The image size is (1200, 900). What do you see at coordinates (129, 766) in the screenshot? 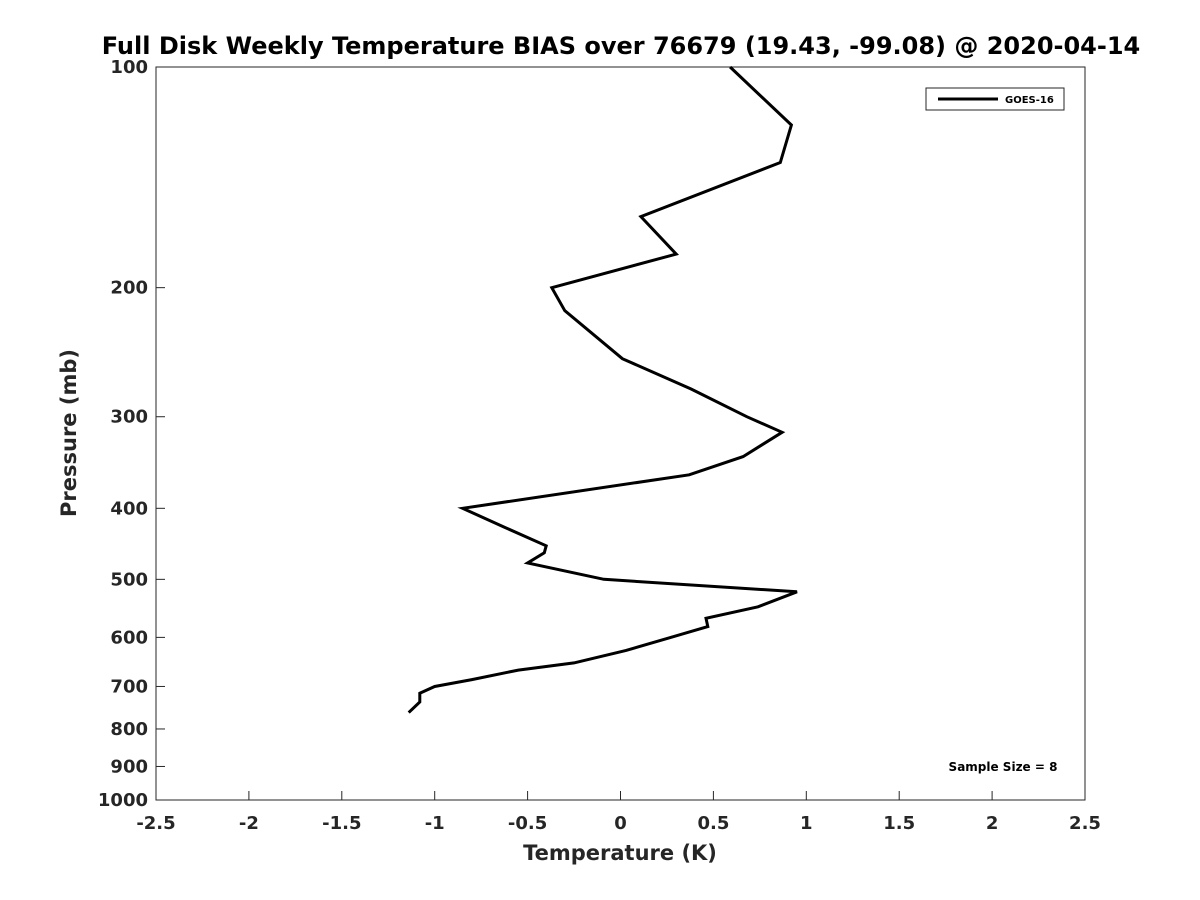
I see `y-tick-label: 900` at bounding box center [129, 766].